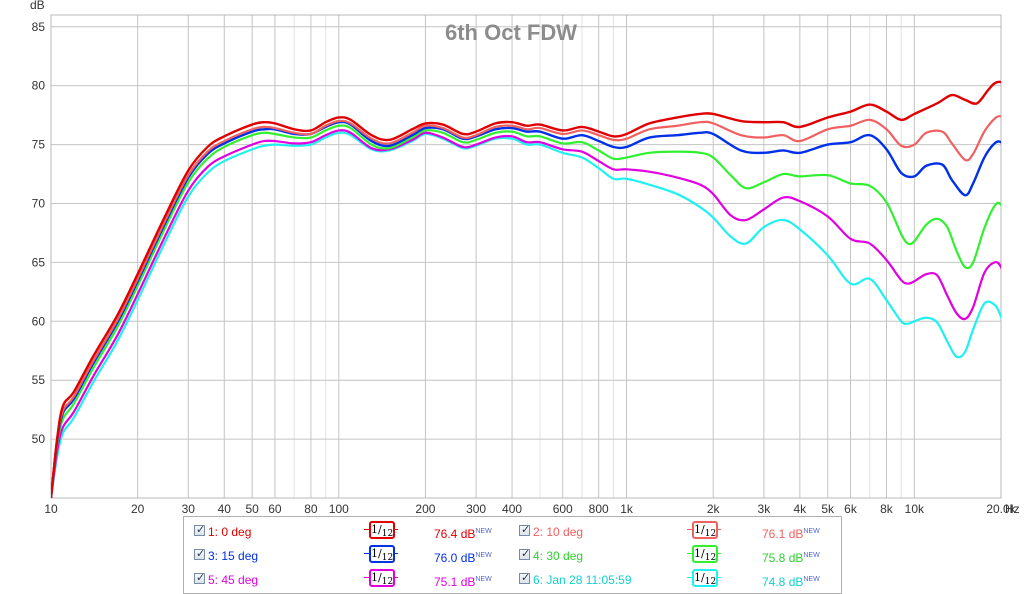 This screenshot has width=1024, height=594. Describe the element at coordinates (225, 509) in the screenshot. I see `x-tick-label: 40` at that location.